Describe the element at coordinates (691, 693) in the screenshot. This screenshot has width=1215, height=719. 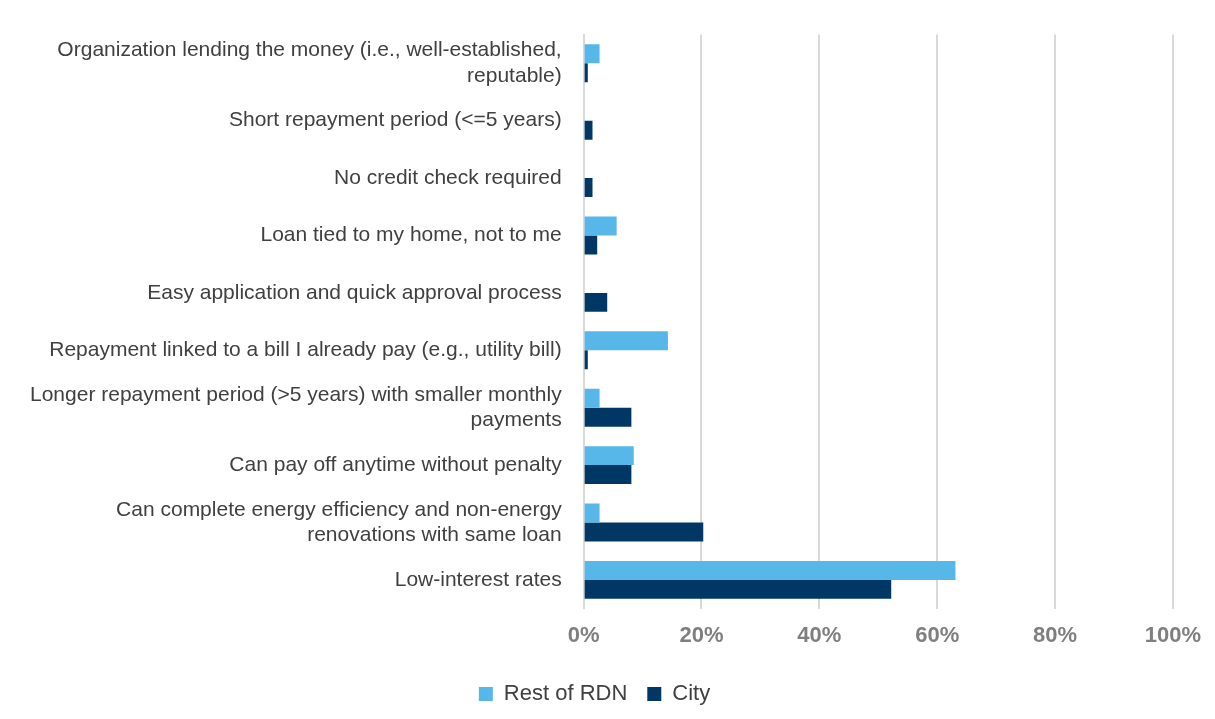
I see `legend-label: City` at that location.